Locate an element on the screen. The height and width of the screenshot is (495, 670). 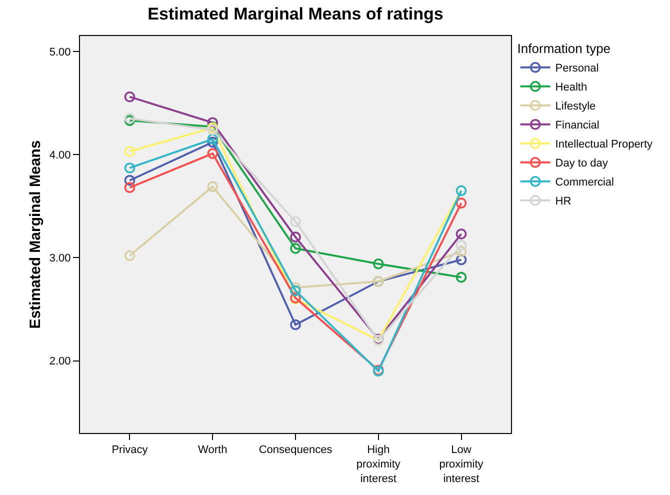
legend-label: HR is located at coordinates (563, 202).